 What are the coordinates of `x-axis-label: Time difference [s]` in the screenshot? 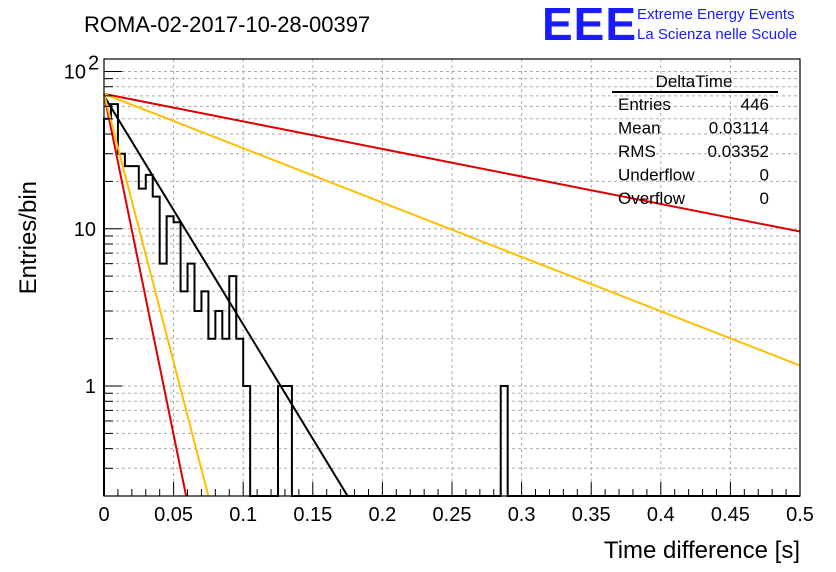 It's located at (702, 550).